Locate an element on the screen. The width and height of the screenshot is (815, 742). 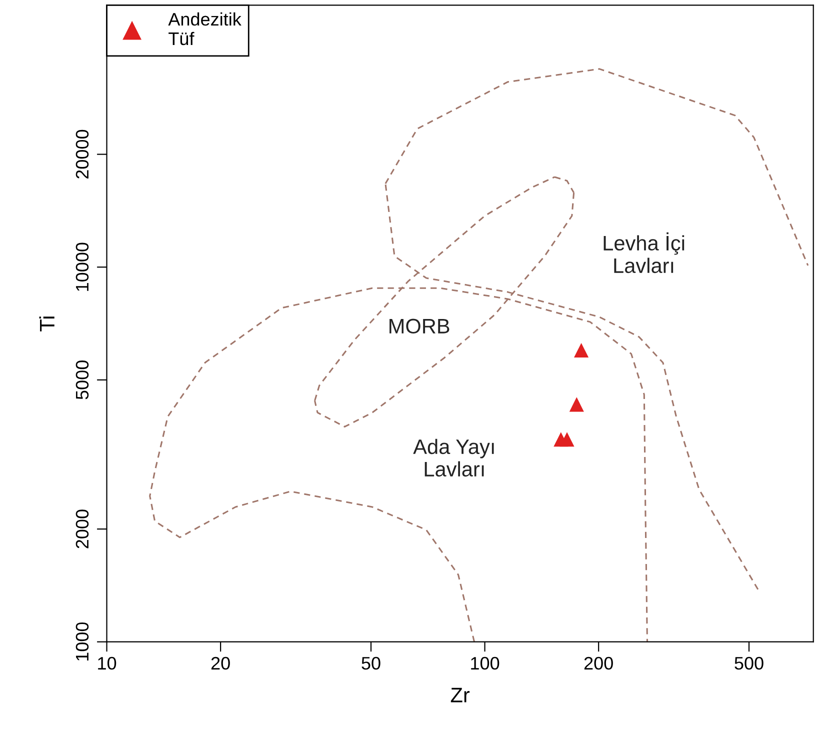
x-tick-label: 100 is located at coordinates (485, 663).